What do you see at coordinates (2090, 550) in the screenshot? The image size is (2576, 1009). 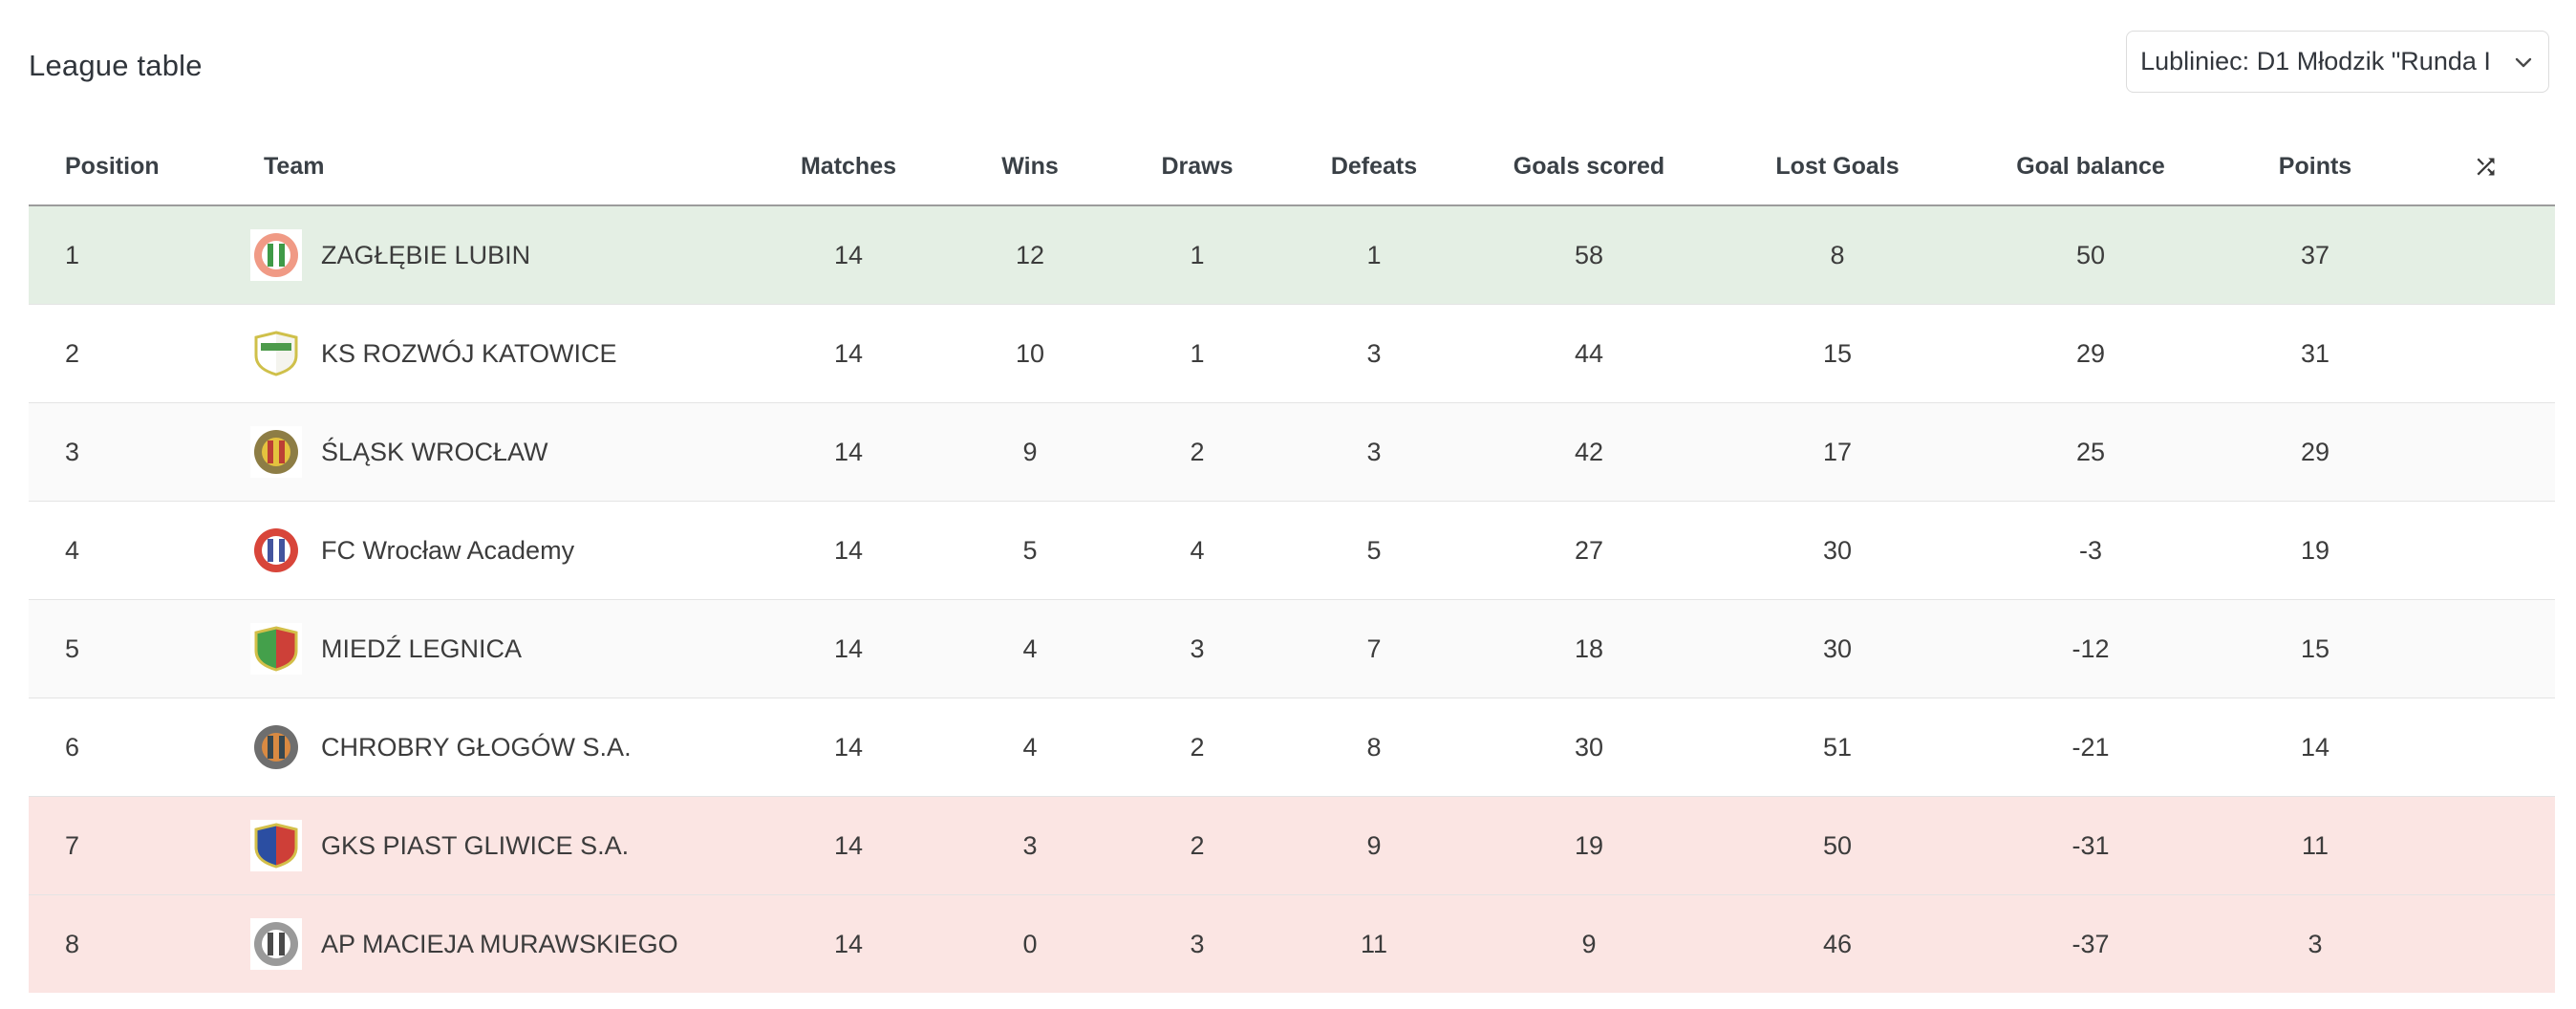 I see `goal_balance-cell: -3` at bounding box center [2090, 550].